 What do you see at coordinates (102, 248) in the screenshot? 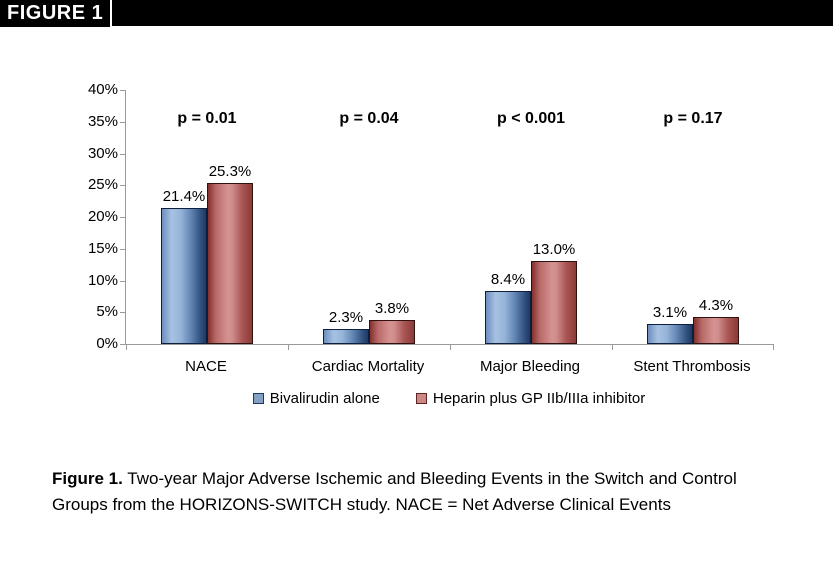
I see `y-tick-label: 15%` at bounding box center [102, 248].